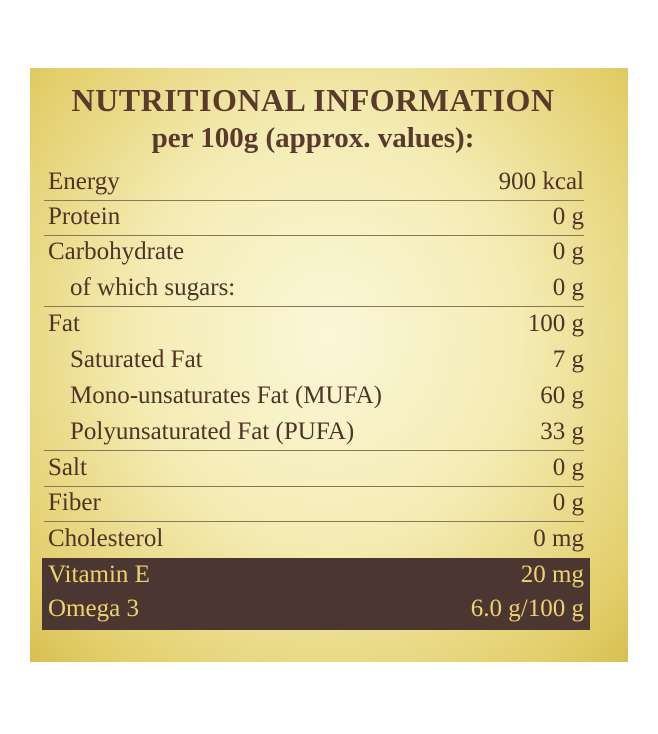 This screenshot has height=734, width=658. I want to click on nutrient-value: 900 kcal, so click(541, 181).